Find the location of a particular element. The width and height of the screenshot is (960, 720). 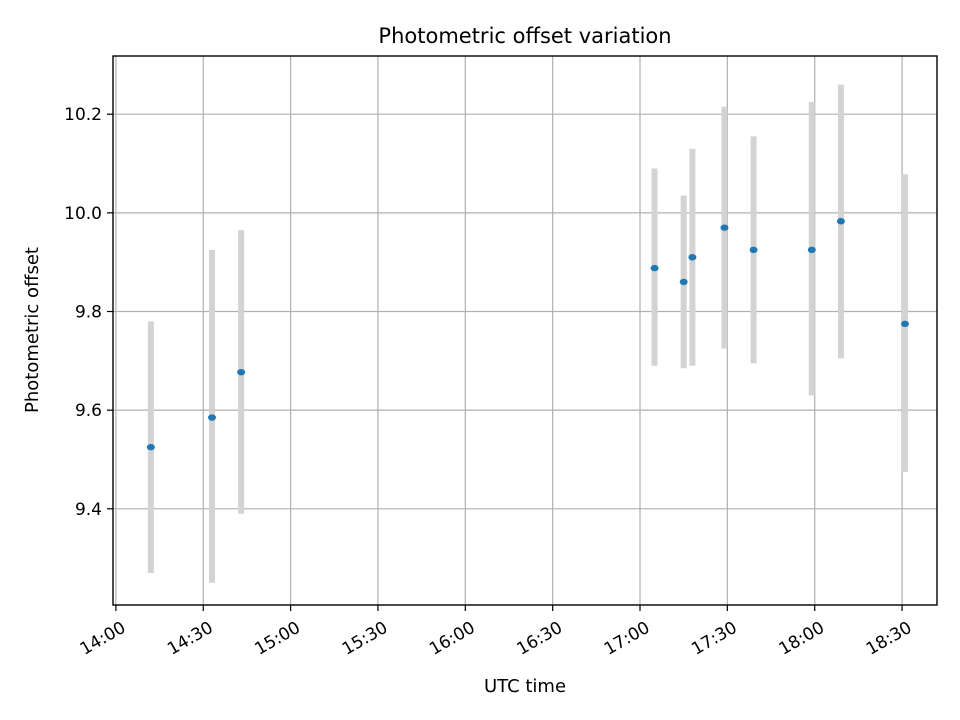

y-axis-label: Photometric offset is located at coordinates (32, 330).